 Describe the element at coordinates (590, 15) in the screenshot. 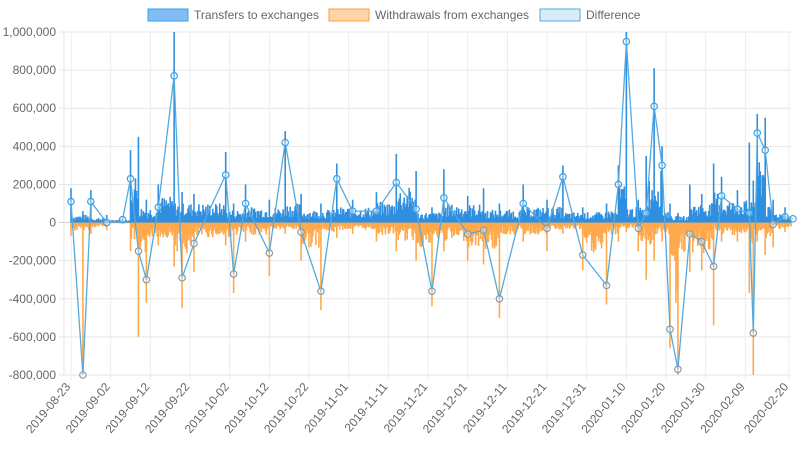

I see `legend-item-difference: Difference` at that location.